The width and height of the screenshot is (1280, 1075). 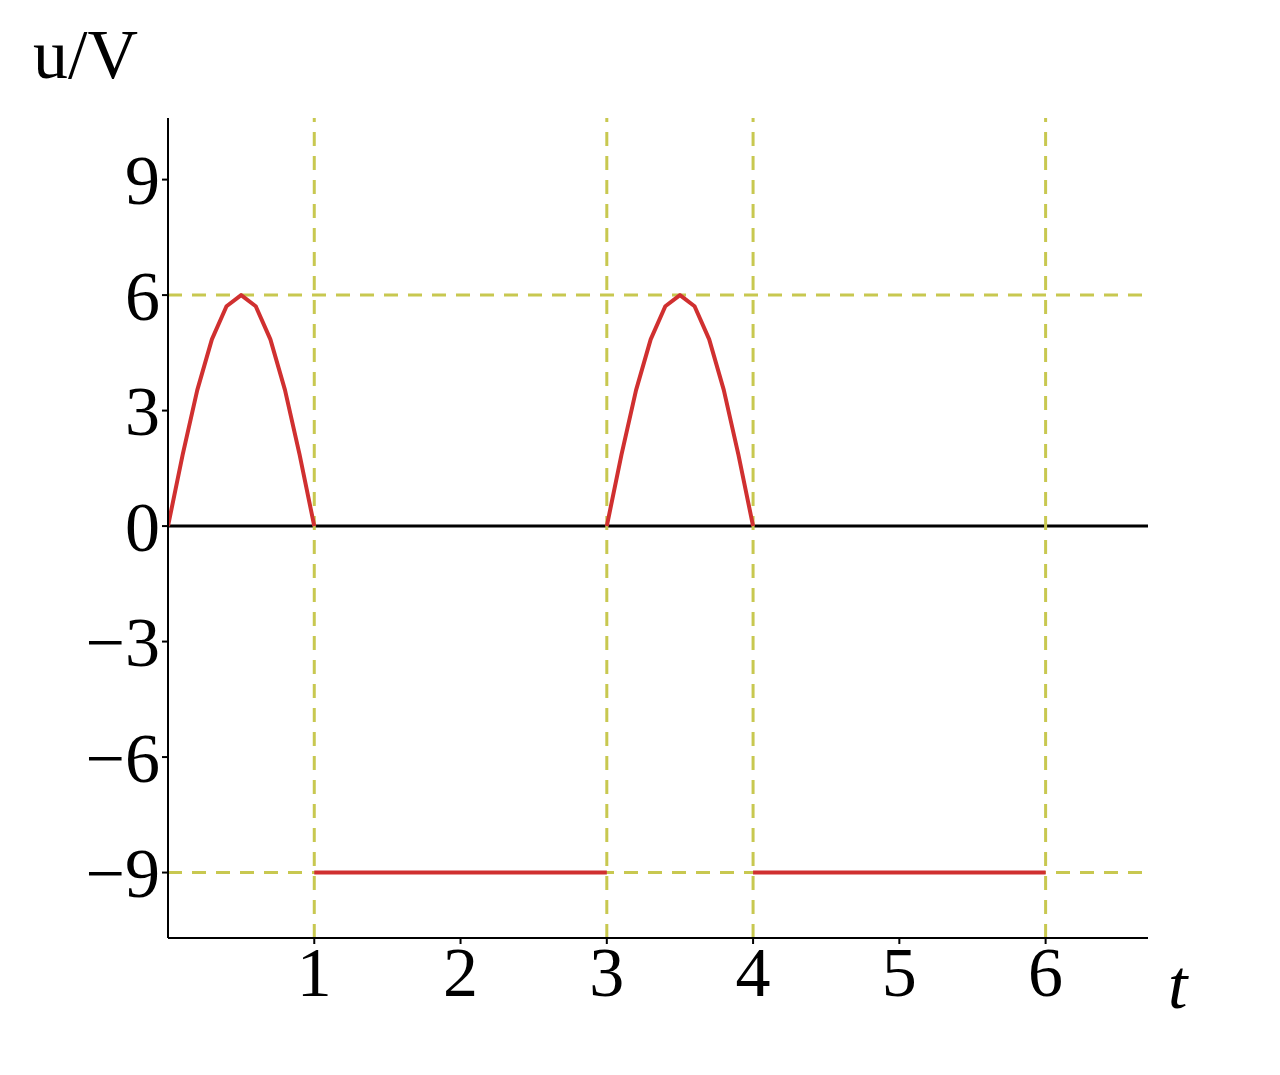 What do you see at coordinates (1046, 972) in the screenshot?
I see `x-tick-label: 6` at bounding box center [1046, 972].